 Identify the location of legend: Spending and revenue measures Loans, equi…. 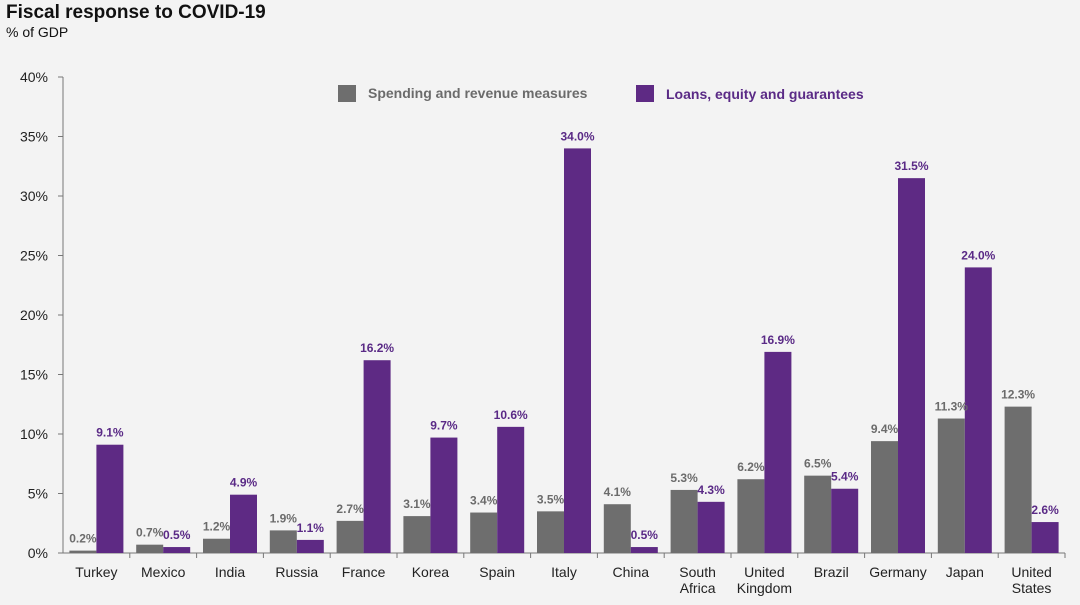
(601, 93).